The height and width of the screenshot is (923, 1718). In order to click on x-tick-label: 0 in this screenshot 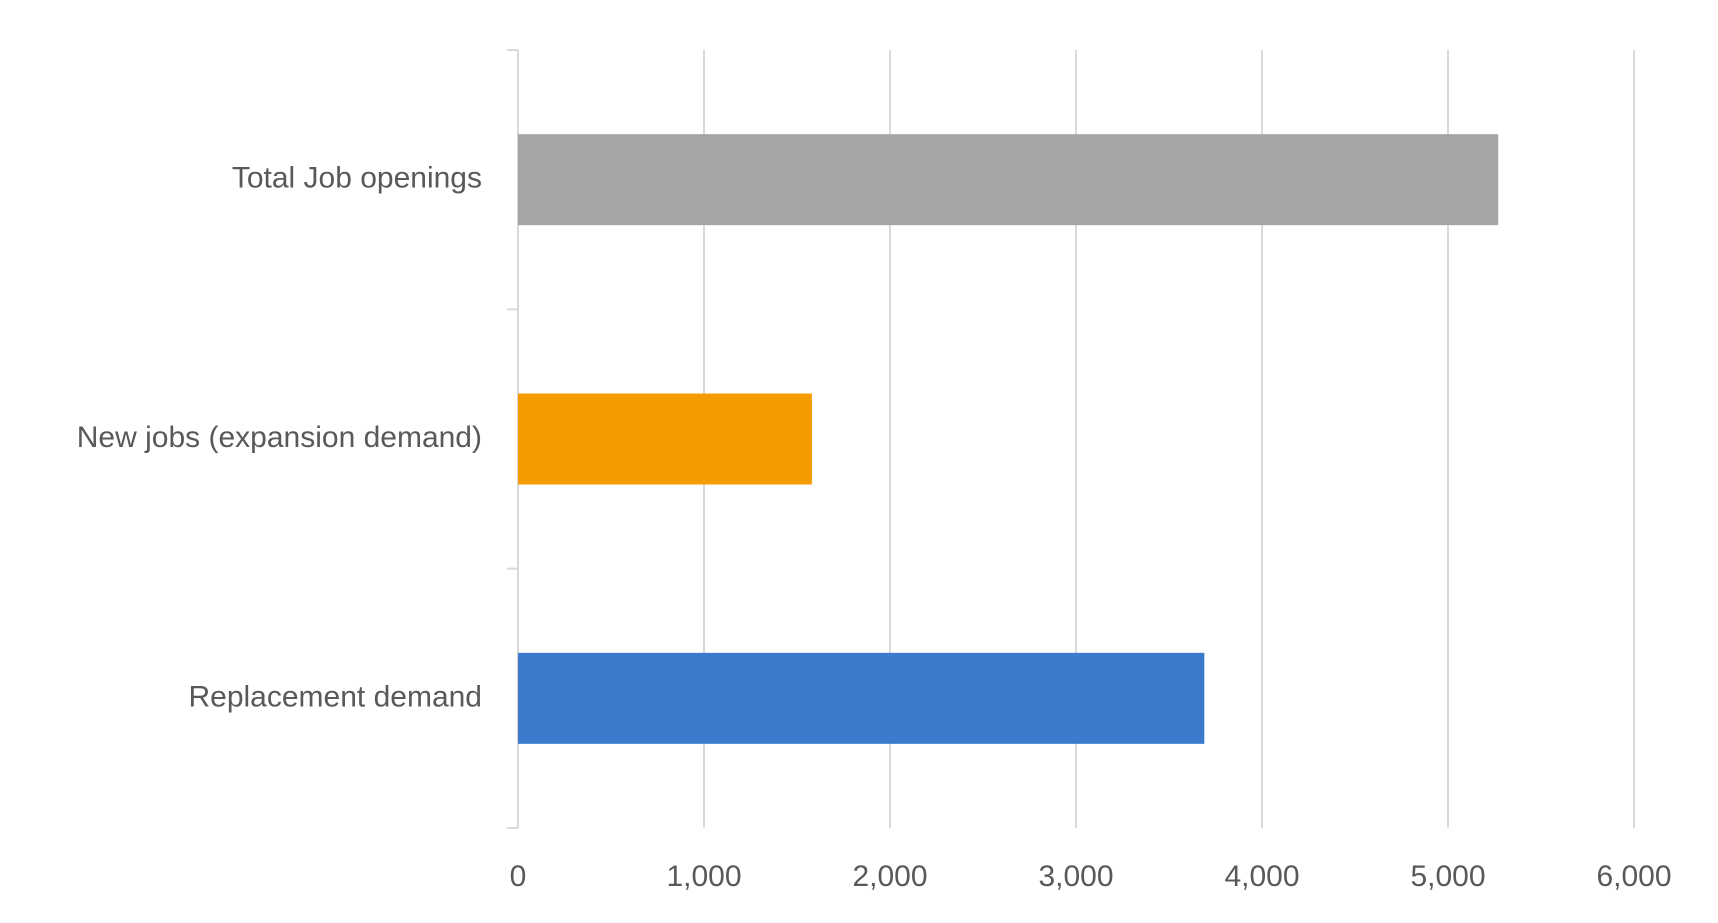, I will do `click(518, 876)`.